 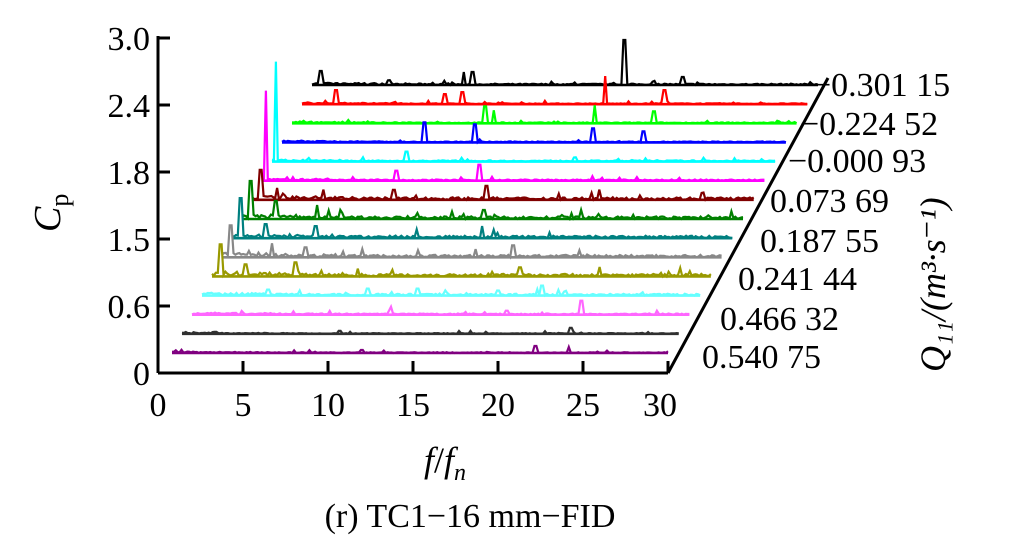 What do you see at coordinates (660, 405) in the screenshot?
I see `x-tick-label: 30` at bounding box center [660, 405].